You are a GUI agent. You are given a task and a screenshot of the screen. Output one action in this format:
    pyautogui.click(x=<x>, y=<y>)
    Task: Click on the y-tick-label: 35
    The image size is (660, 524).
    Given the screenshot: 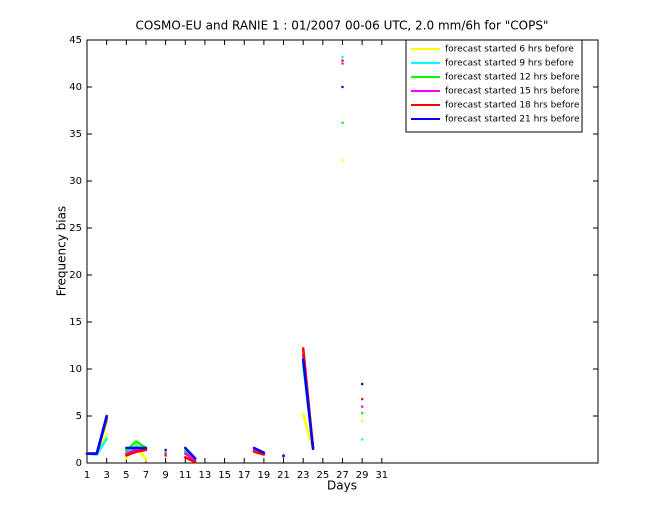 What is the action you would take?
    pyautogui.click(x=75, y=134)
    